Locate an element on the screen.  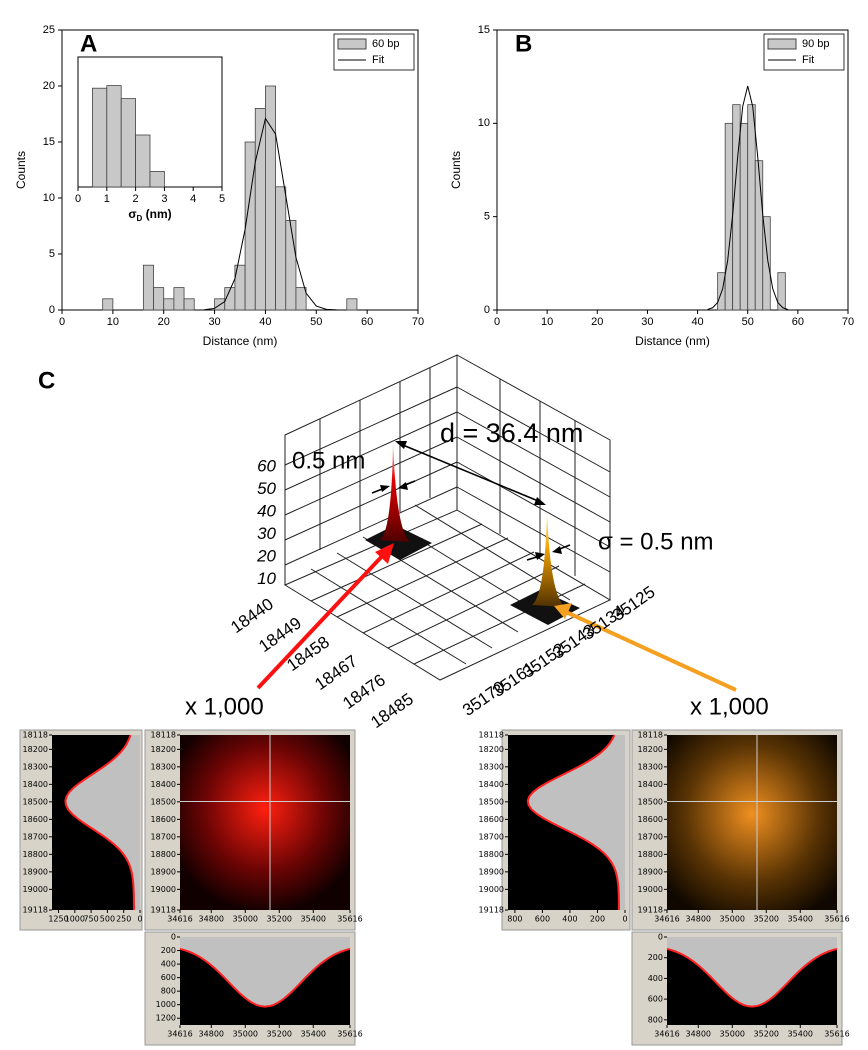
scale-label: x 1,000 is located at coordinates (224, 706).